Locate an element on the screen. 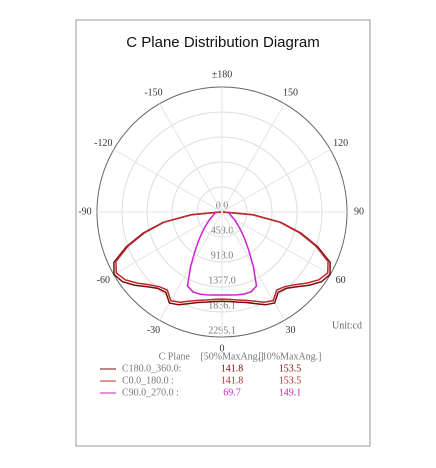  angle-tick-label: 120 is located at coordinates (340, 143).